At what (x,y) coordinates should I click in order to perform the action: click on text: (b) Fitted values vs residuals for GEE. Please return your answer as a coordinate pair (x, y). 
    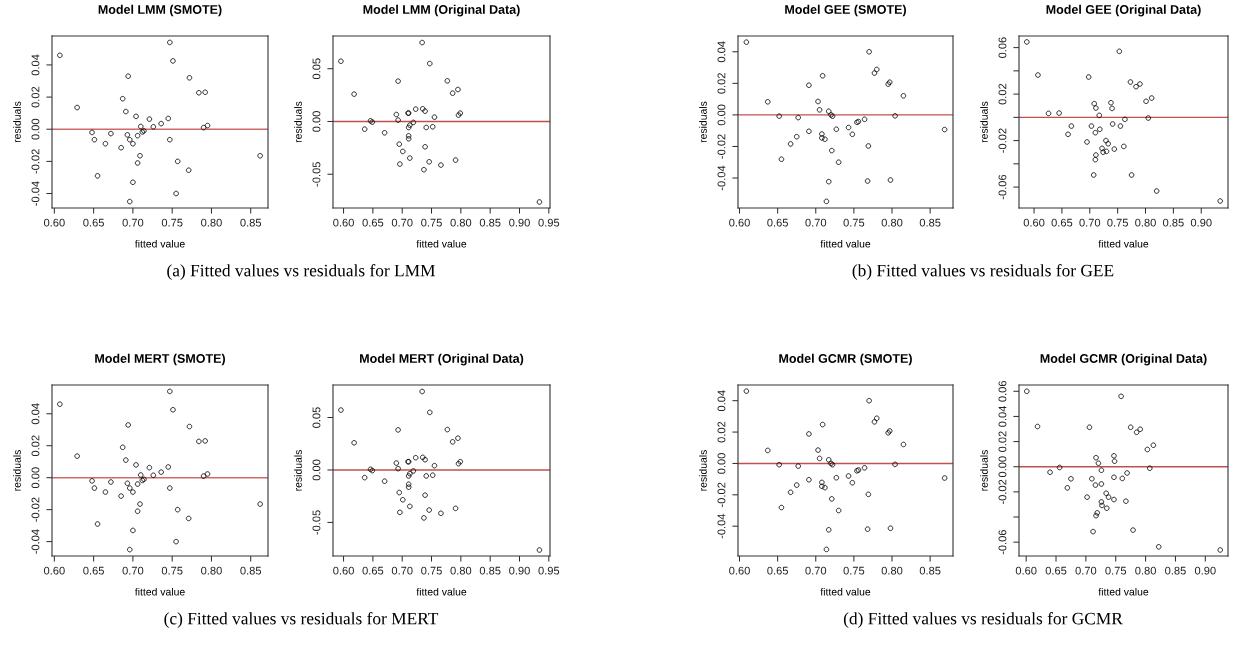
    Looking at the image, I should click on (983, 272).